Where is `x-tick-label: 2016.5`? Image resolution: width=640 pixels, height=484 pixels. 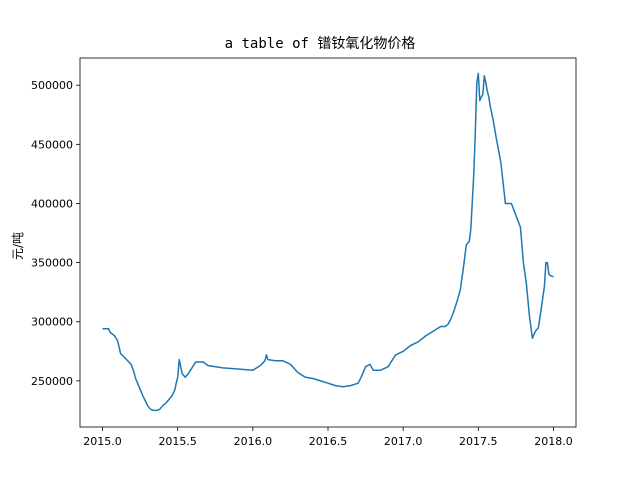 x-tick-label: 2016.5 is located at coordinates (328, 441).